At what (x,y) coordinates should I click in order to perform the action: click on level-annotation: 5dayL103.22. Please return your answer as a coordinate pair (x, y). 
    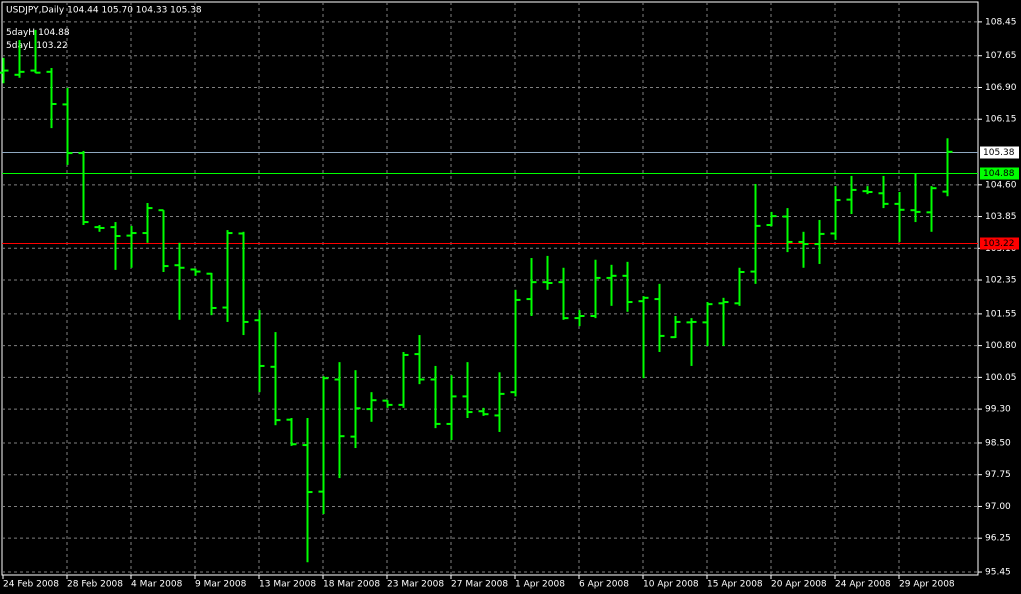
    Looking at the image, I should click on (37, 46).